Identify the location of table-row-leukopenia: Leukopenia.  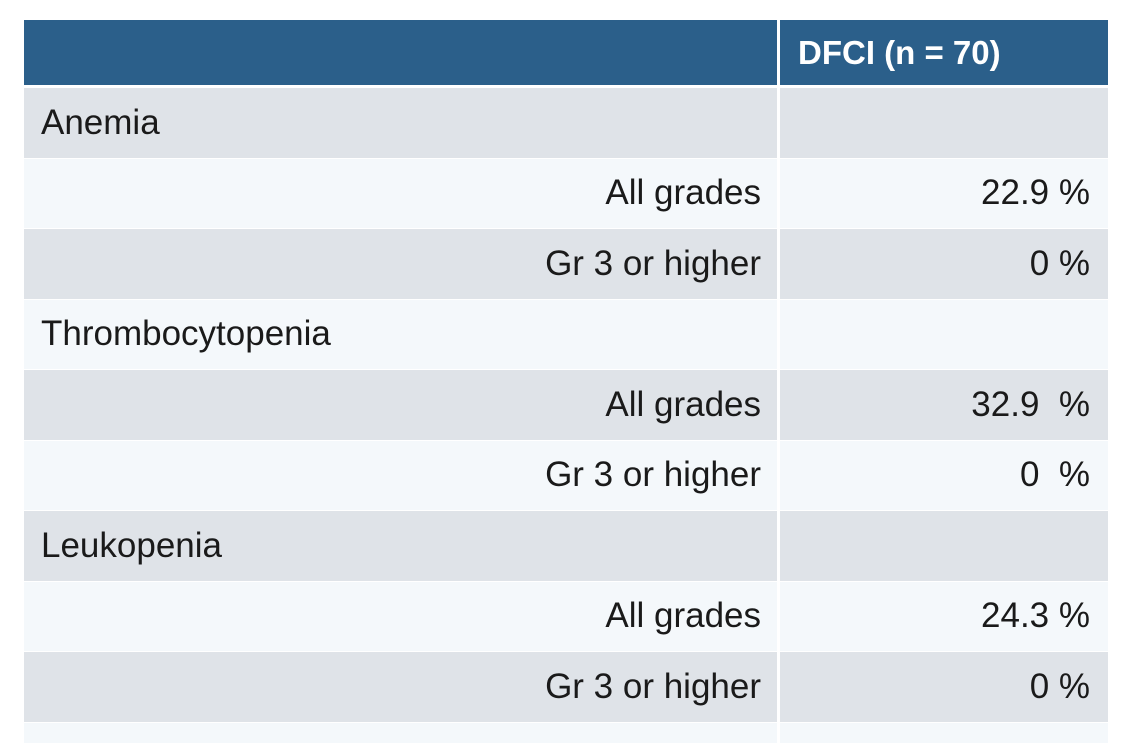
(566, 546).